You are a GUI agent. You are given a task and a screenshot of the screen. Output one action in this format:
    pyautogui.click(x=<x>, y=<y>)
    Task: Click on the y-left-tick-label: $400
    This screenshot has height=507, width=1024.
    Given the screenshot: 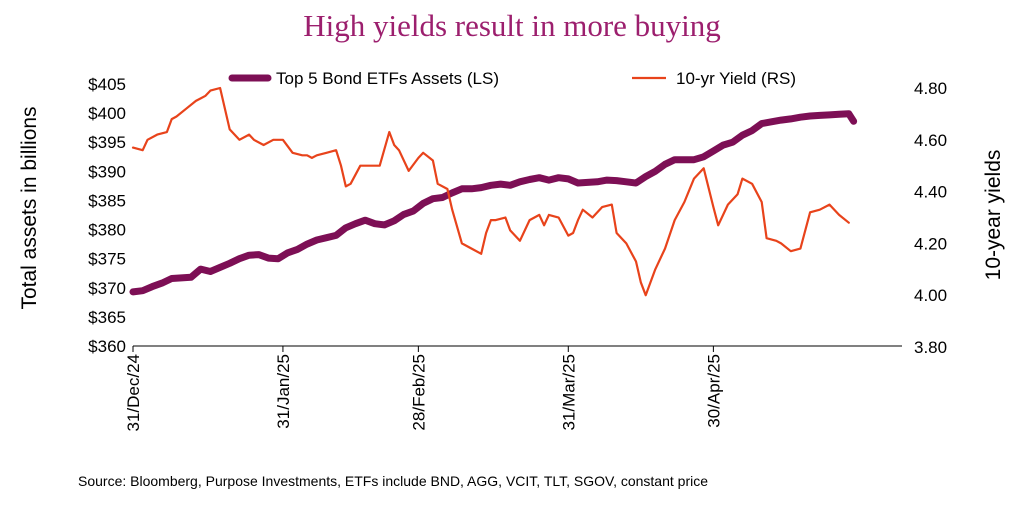 What is the action you would take?
    pyautogui.click(x=107, y=113)
    